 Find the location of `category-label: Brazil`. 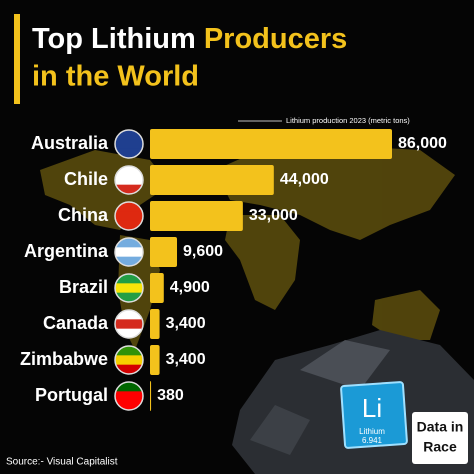

category-label: Brazil is located at coordinates (83, 287).